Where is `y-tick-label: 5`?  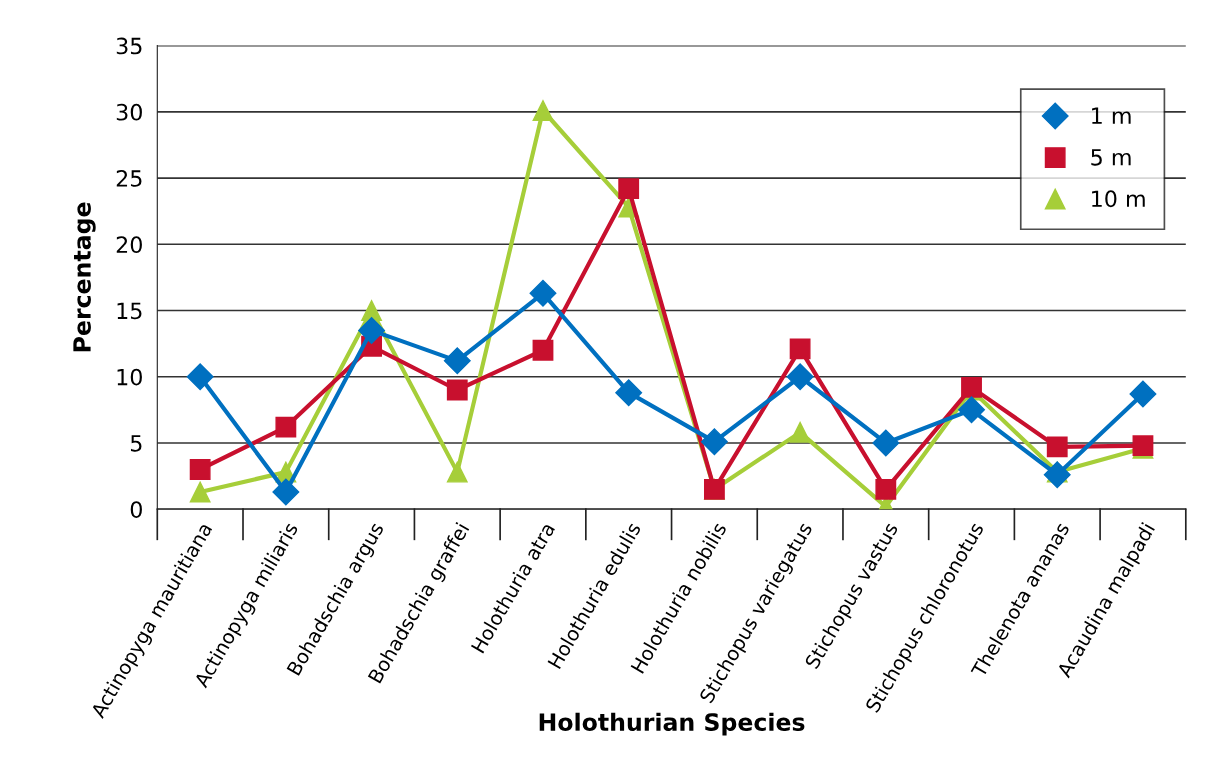
y-tick-label: 5 is located at coordinates (136, 443).